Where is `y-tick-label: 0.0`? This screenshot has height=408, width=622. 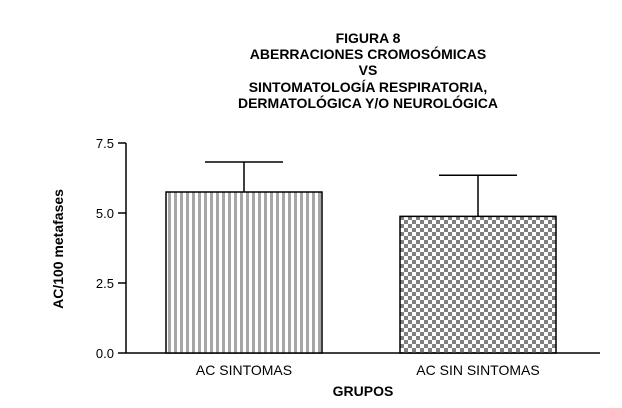
y-tick-label: 0.0 is located at coordinates (105, 353).